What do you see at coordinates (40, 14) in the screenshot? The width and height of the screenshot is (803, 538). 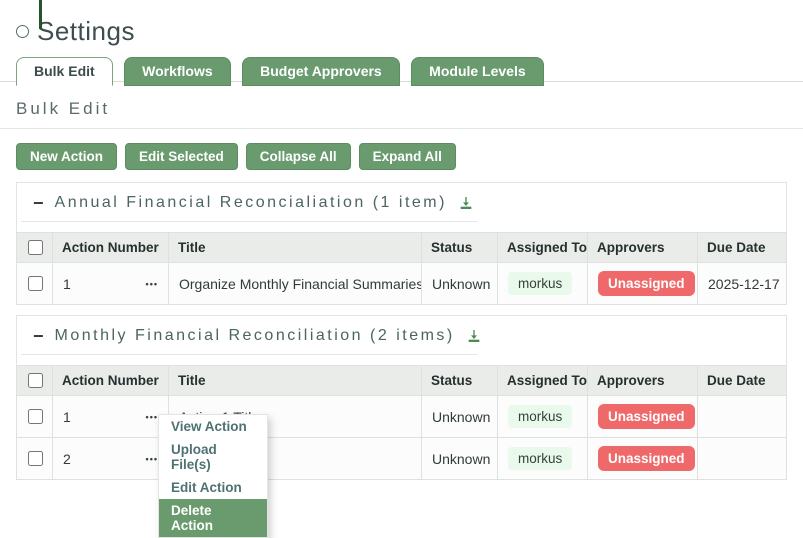 I see `top-vertical-line` at bounding box center [40, 14].